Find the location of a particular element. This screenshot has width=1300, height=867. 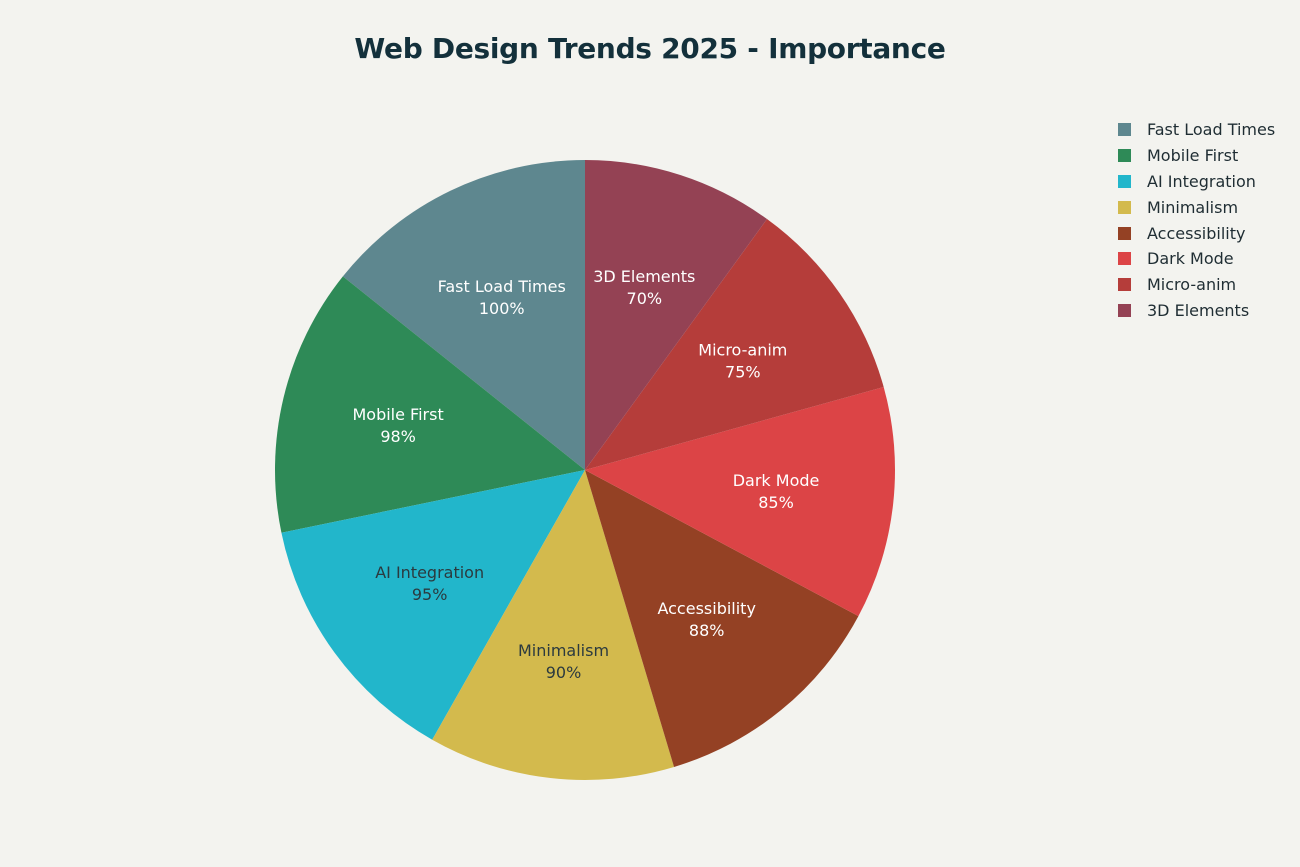

legend-item-accessibility: Accessibility is located at coordinates (1196, 233).